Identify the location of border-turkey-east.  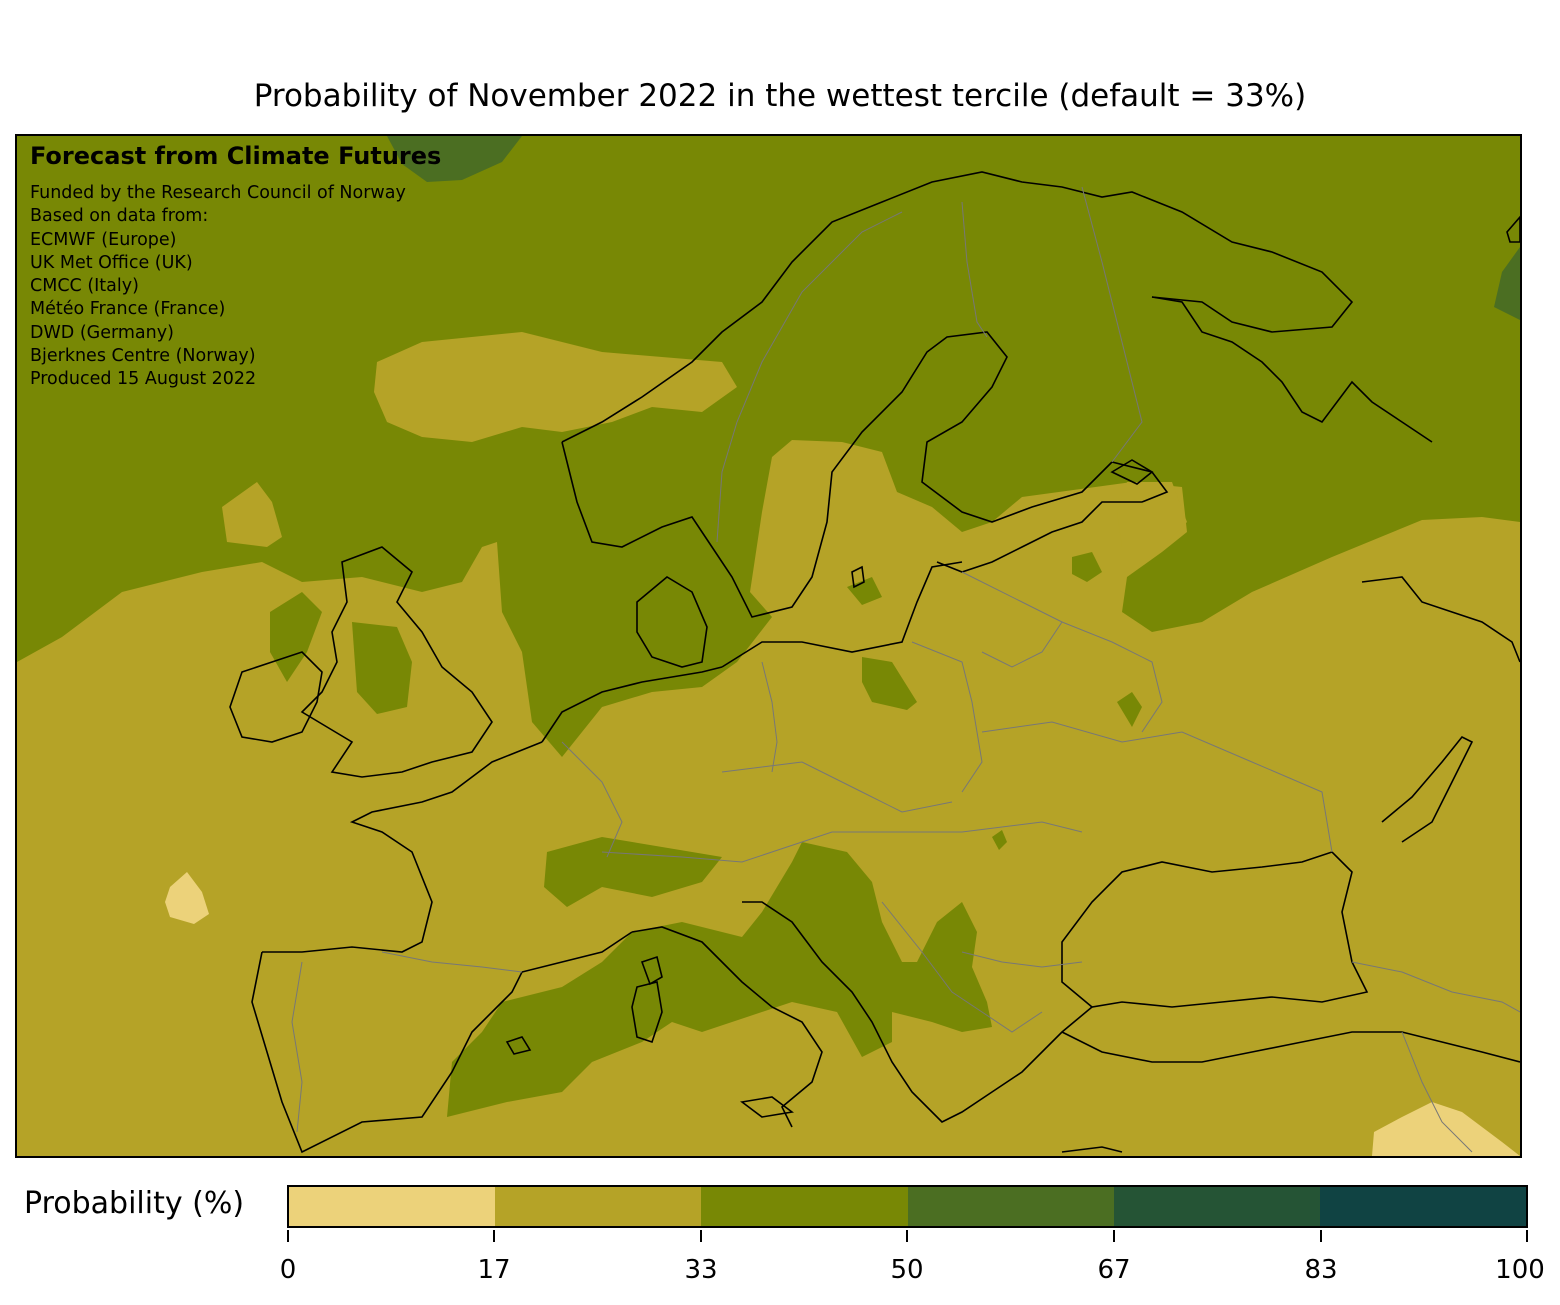
(1437, 1092).